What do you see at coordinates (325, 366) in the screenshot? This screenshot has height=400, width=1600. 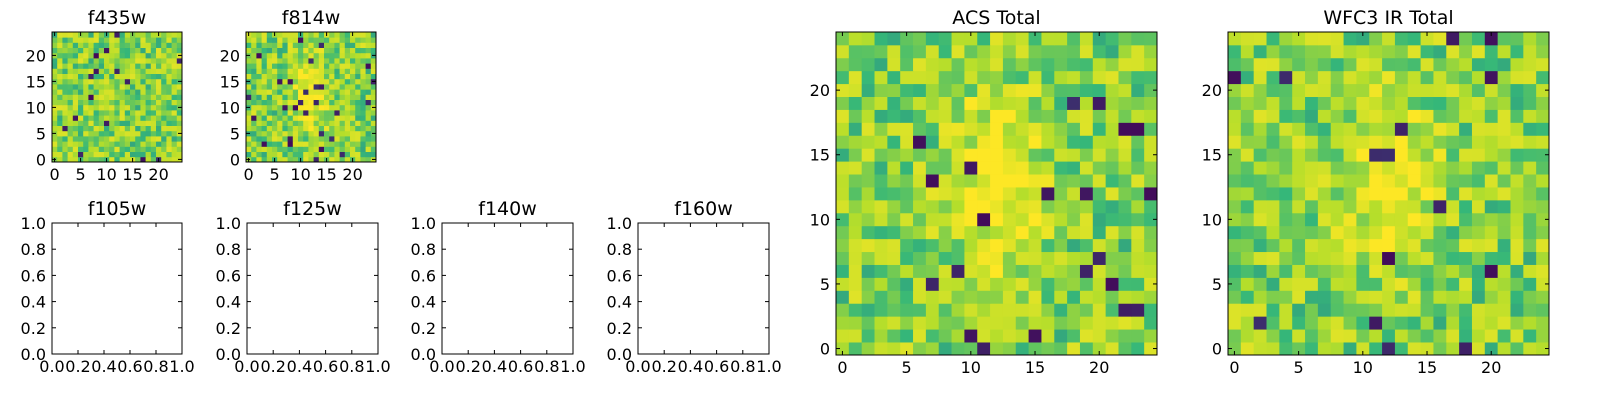 I see `x-tick-label: 0.6` at bounding box center [325, 366].